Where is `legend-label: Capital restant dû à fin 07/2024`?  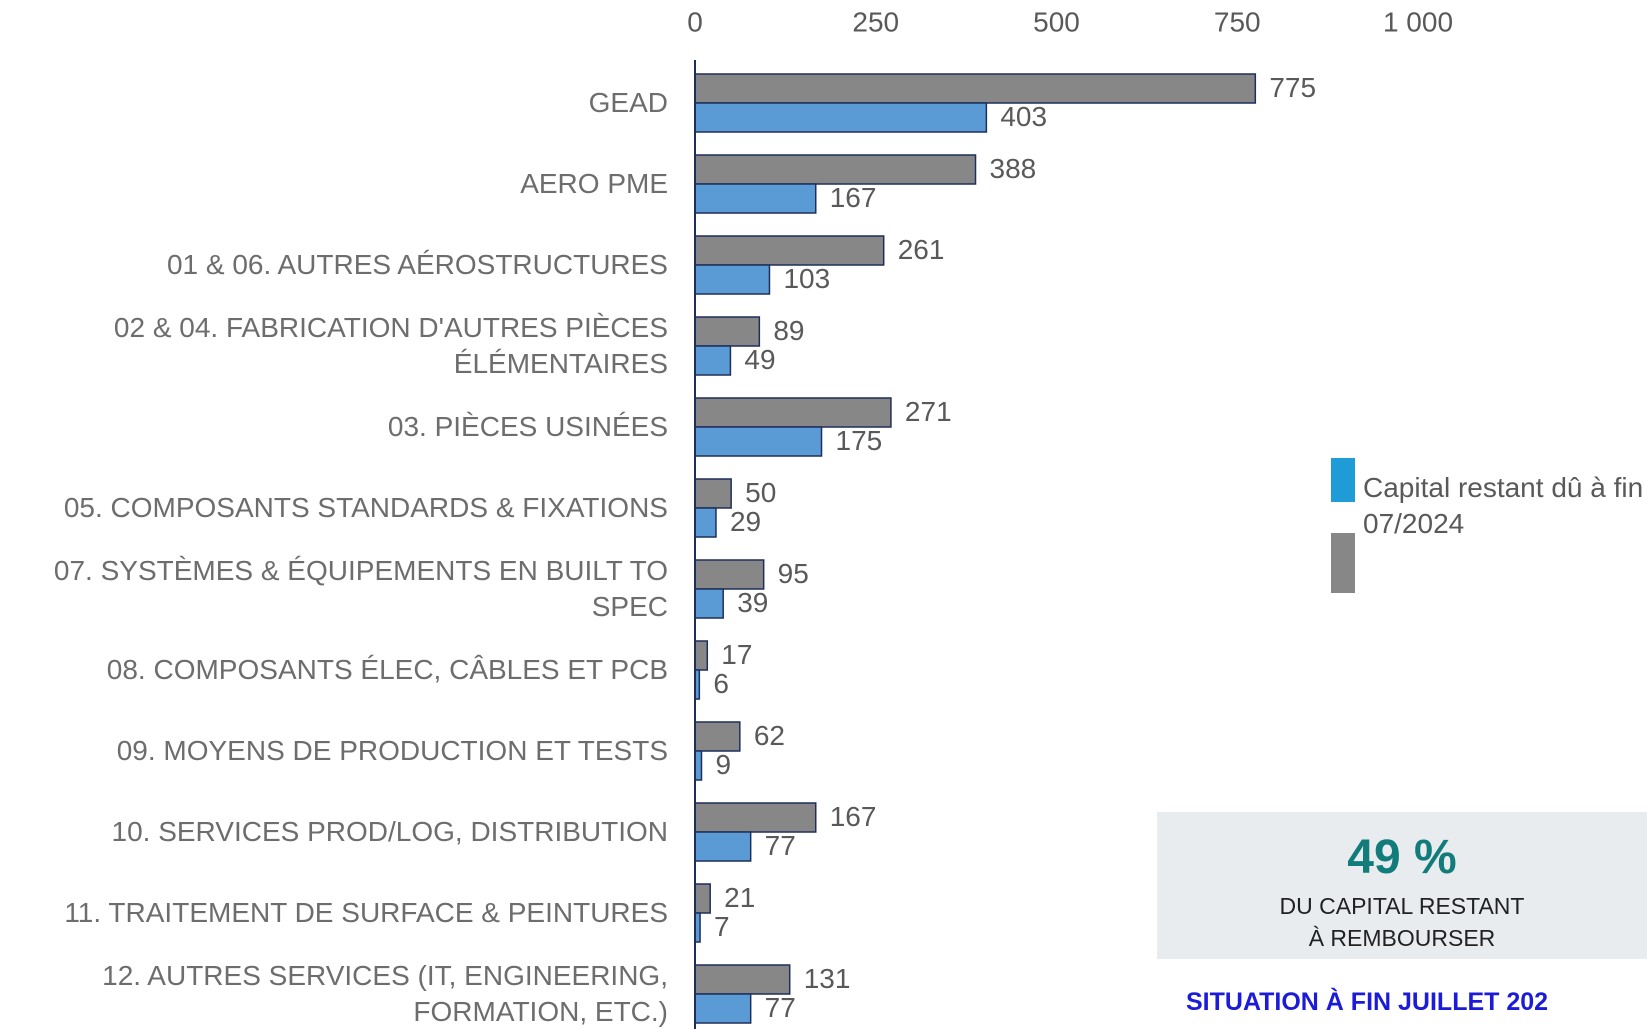
legend-label: Capital restant dû à fin 07/2024 is located at coordinates (1503, 505).